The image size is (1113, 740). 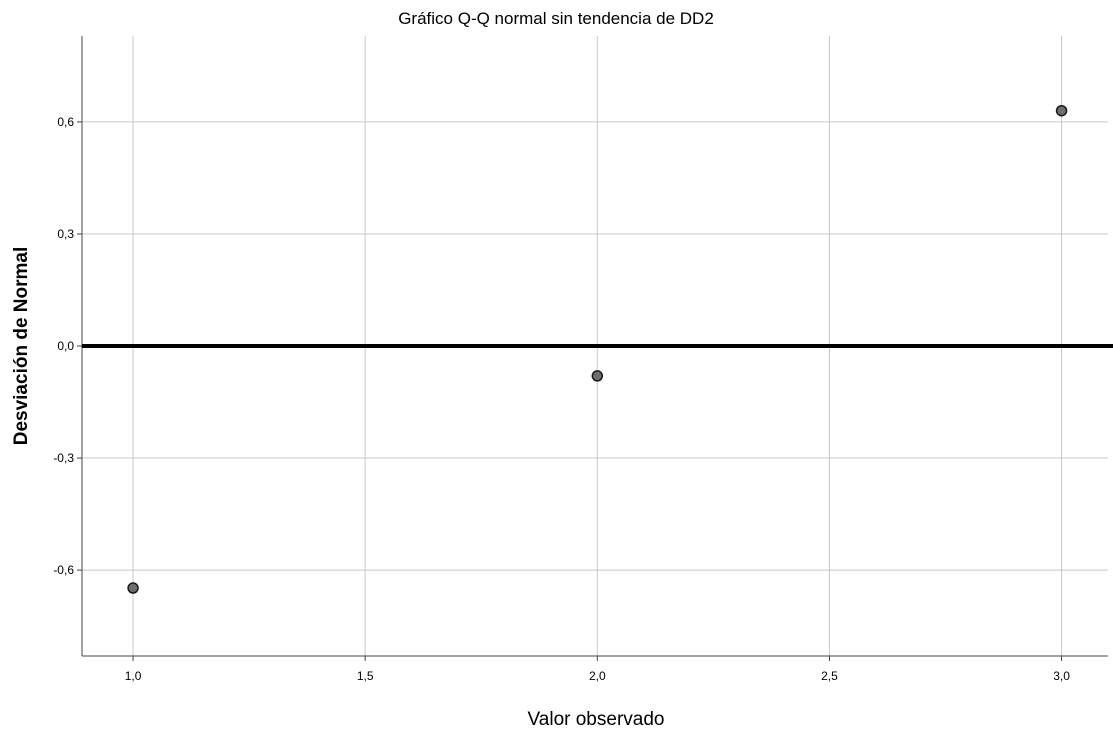 What do you see at coordinates (21, 346) in the screenshot?
I see `y-axis-label: Desviación de Normal` at bounding box center [21, 346].